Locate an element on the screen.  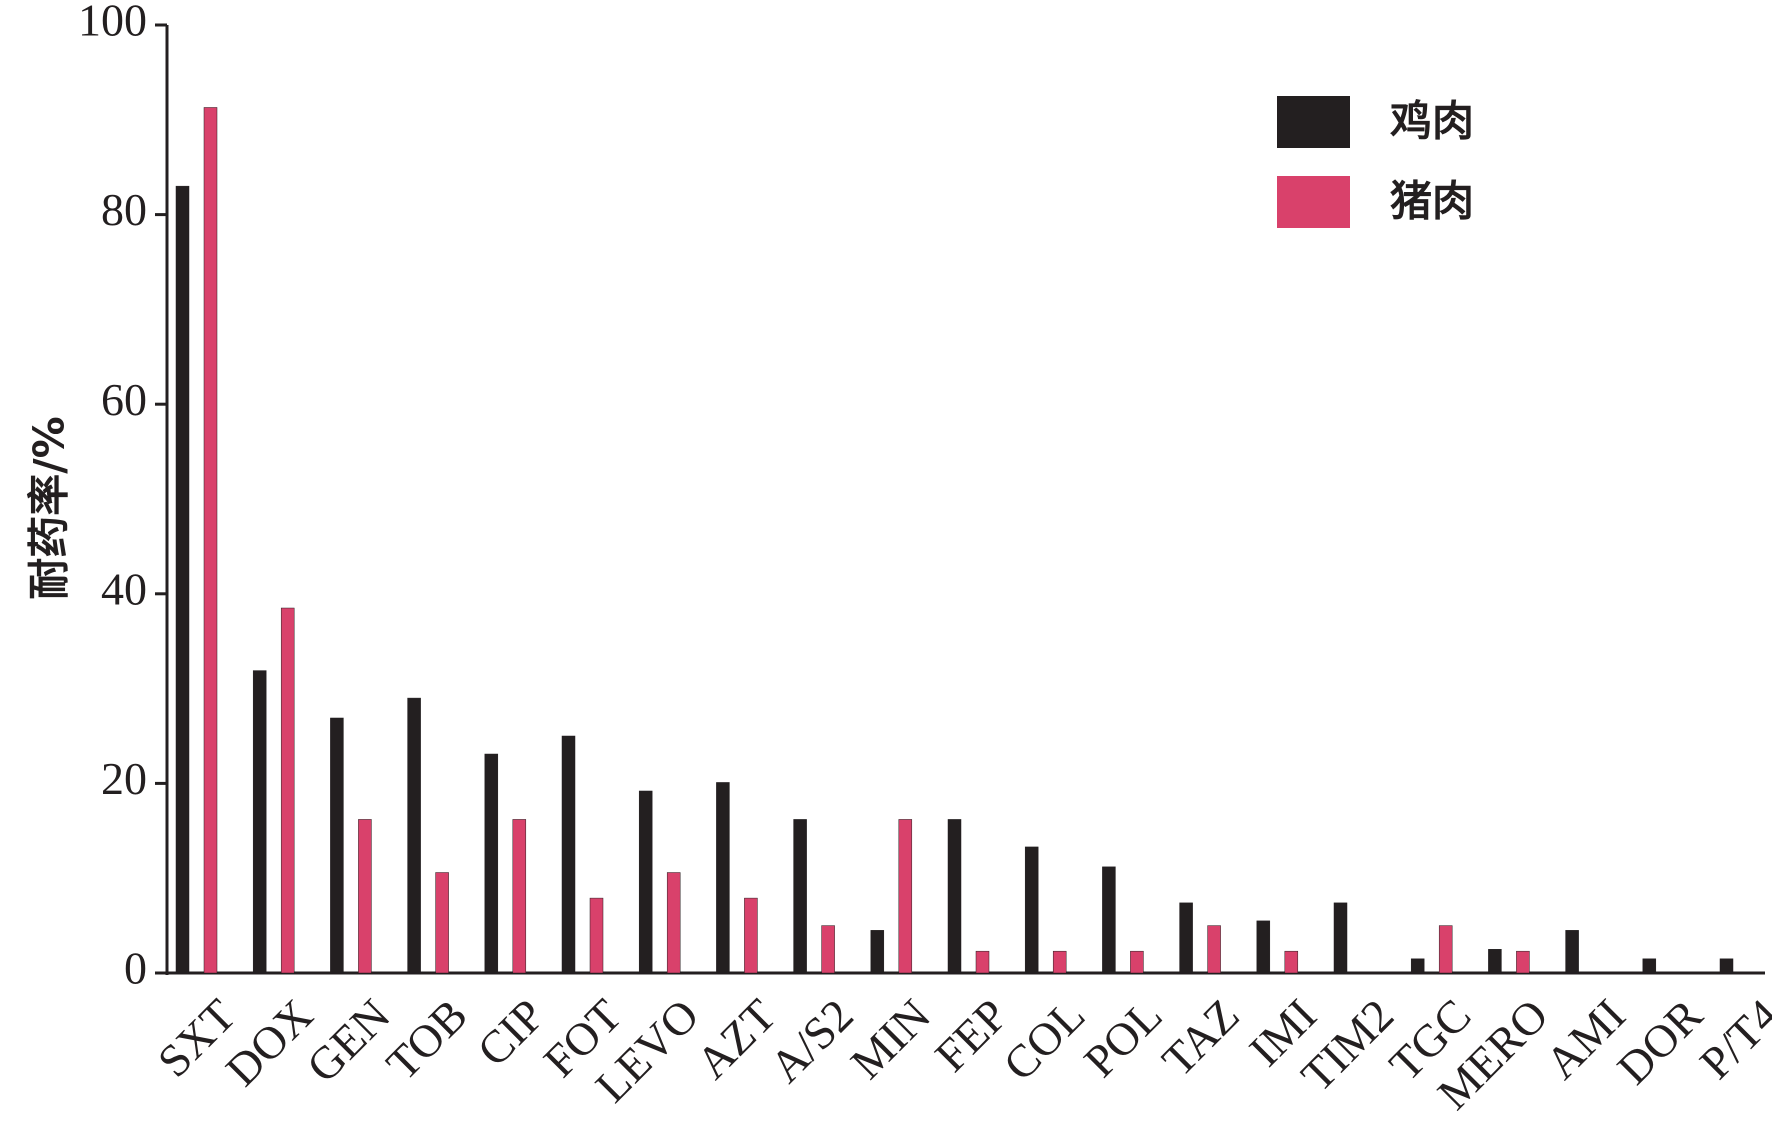
x-tick-label: COL is located at coordinates (1043, 1039).